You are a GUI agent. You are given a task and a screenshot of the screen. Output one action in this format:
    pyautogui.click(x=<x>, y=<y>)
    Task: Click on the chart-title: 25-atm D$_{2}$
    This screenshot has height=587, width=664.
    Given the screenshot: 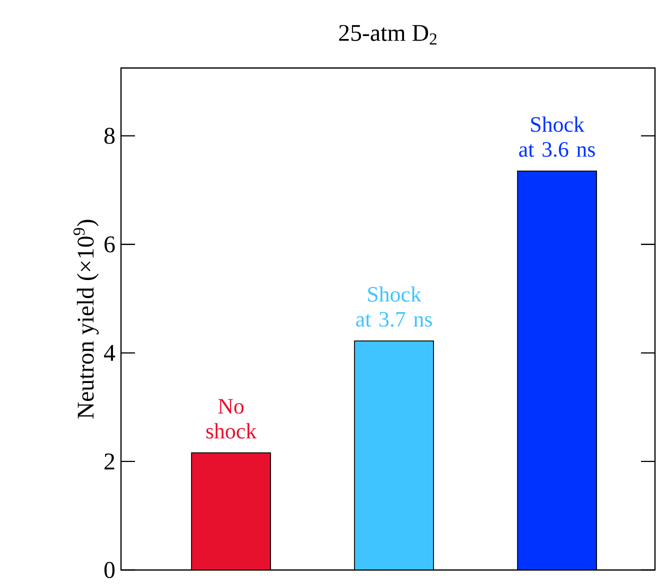 What is the action you would take?
    pyautogui.click(x=387, y=34)
    